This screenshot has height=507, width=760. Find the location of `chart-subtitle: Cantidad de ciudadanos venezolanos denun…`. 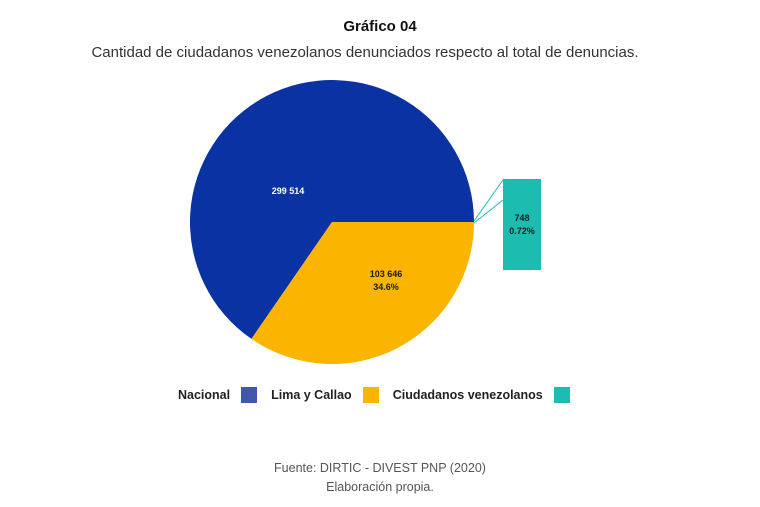

chart-subtitle: Cantidad de ciudadanos venezolanos denun… is located at coordinates (365, 52).